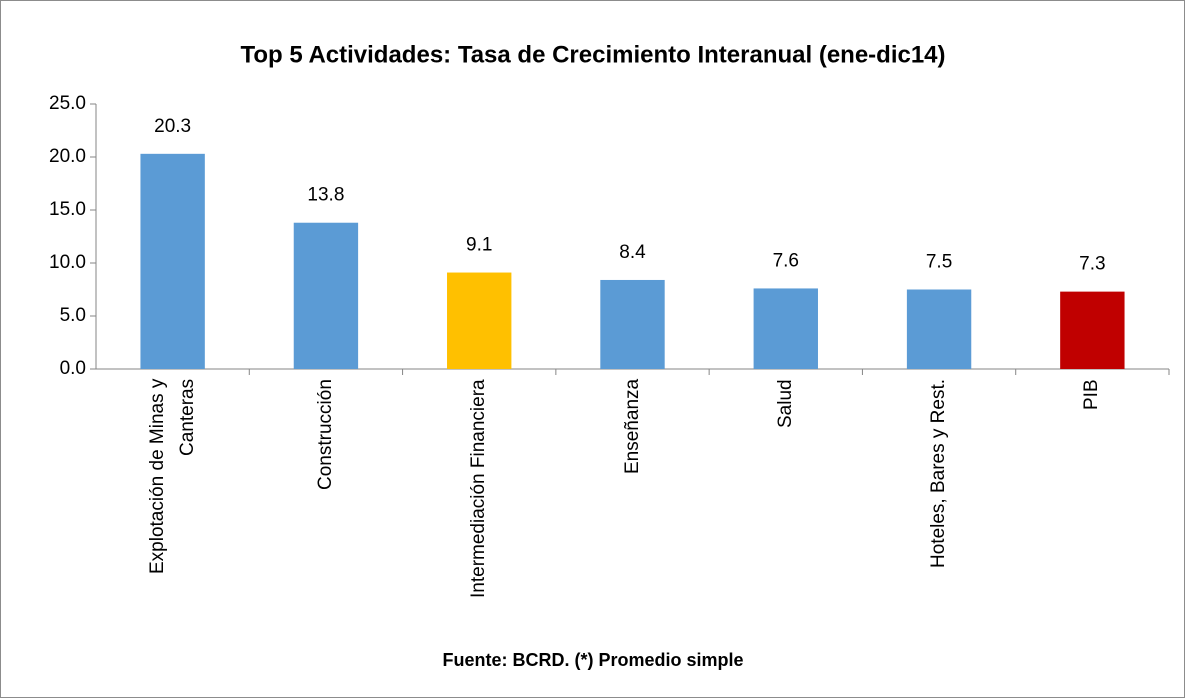  I want to click on data-label: 7.6, so click(786, 260).